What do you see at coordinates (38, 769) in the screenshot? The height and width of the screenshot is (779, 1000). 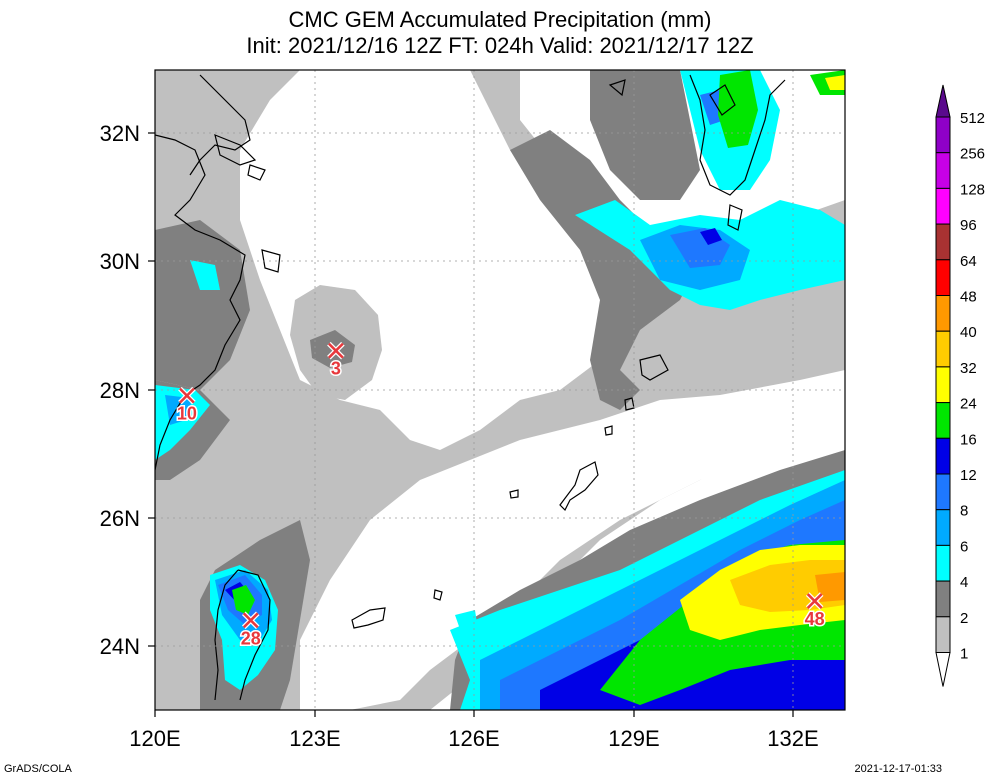 I see `footer-credit: GrADS/COLA` at bounding box center [38, 769].